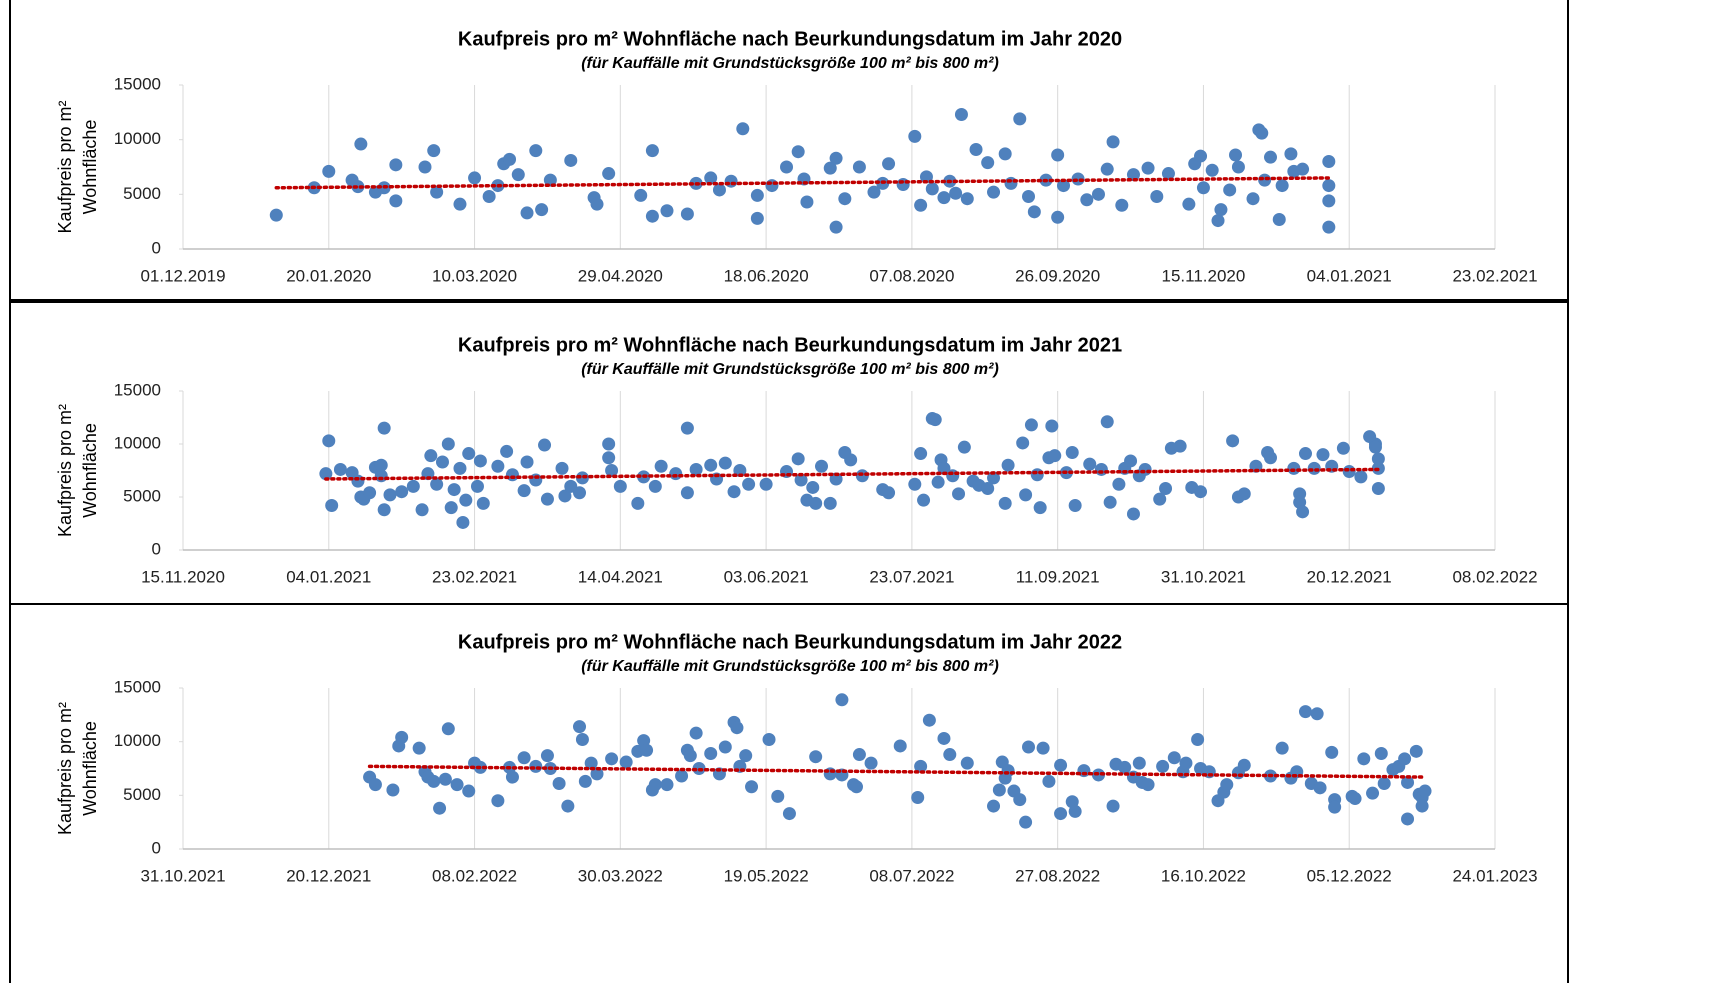 The width and height of the screenshot is (1731, 983). What do you see at coordinates (137, 83) in the screenshot?
I see `y-tick-label: 15000` at bounding box center [137, 83].